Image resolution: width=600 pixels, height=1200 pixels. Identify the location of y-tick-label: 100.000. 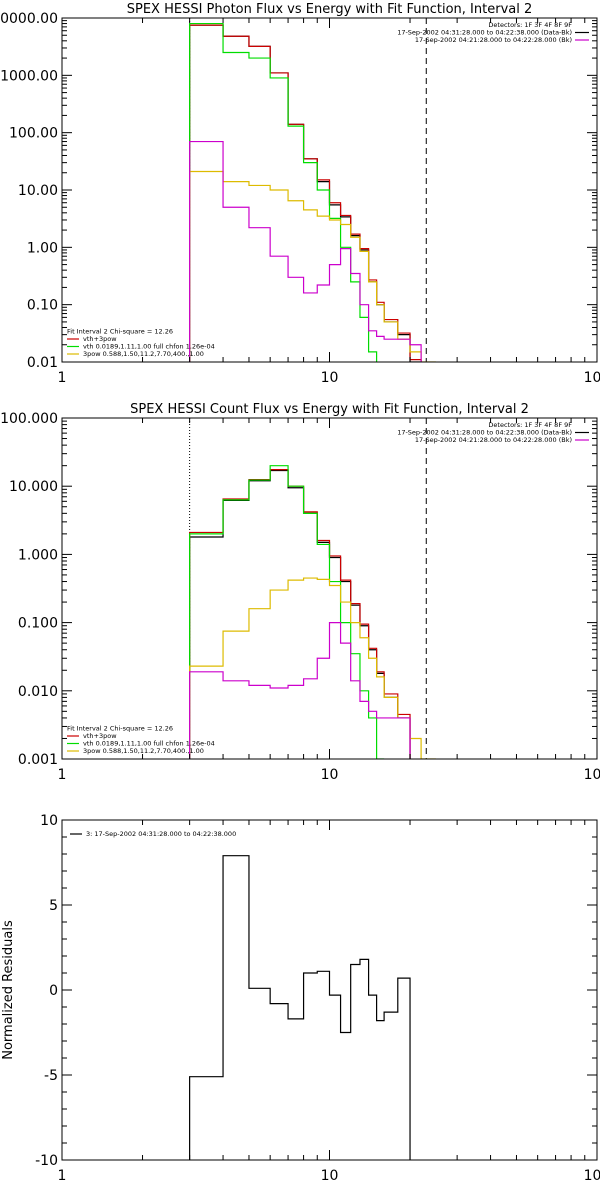
(29, 419).